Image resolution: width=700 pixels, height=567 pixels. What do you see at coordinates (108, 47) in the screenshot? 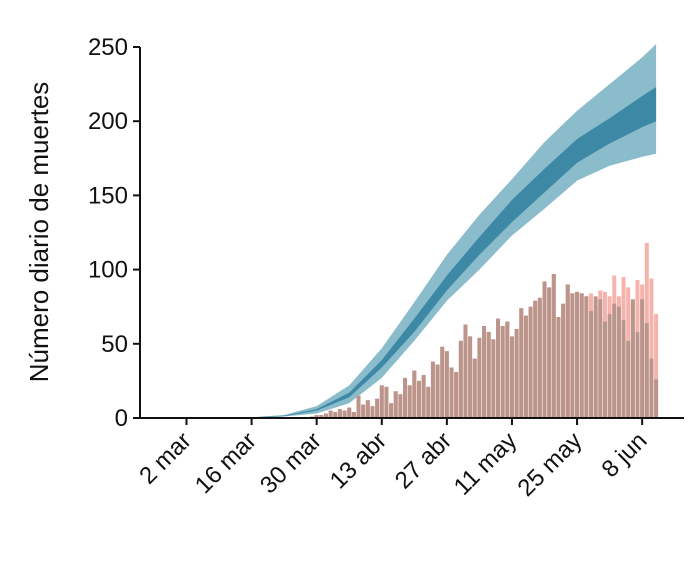
I see `y-tick-label: 250` at bounding box center [108, 47].